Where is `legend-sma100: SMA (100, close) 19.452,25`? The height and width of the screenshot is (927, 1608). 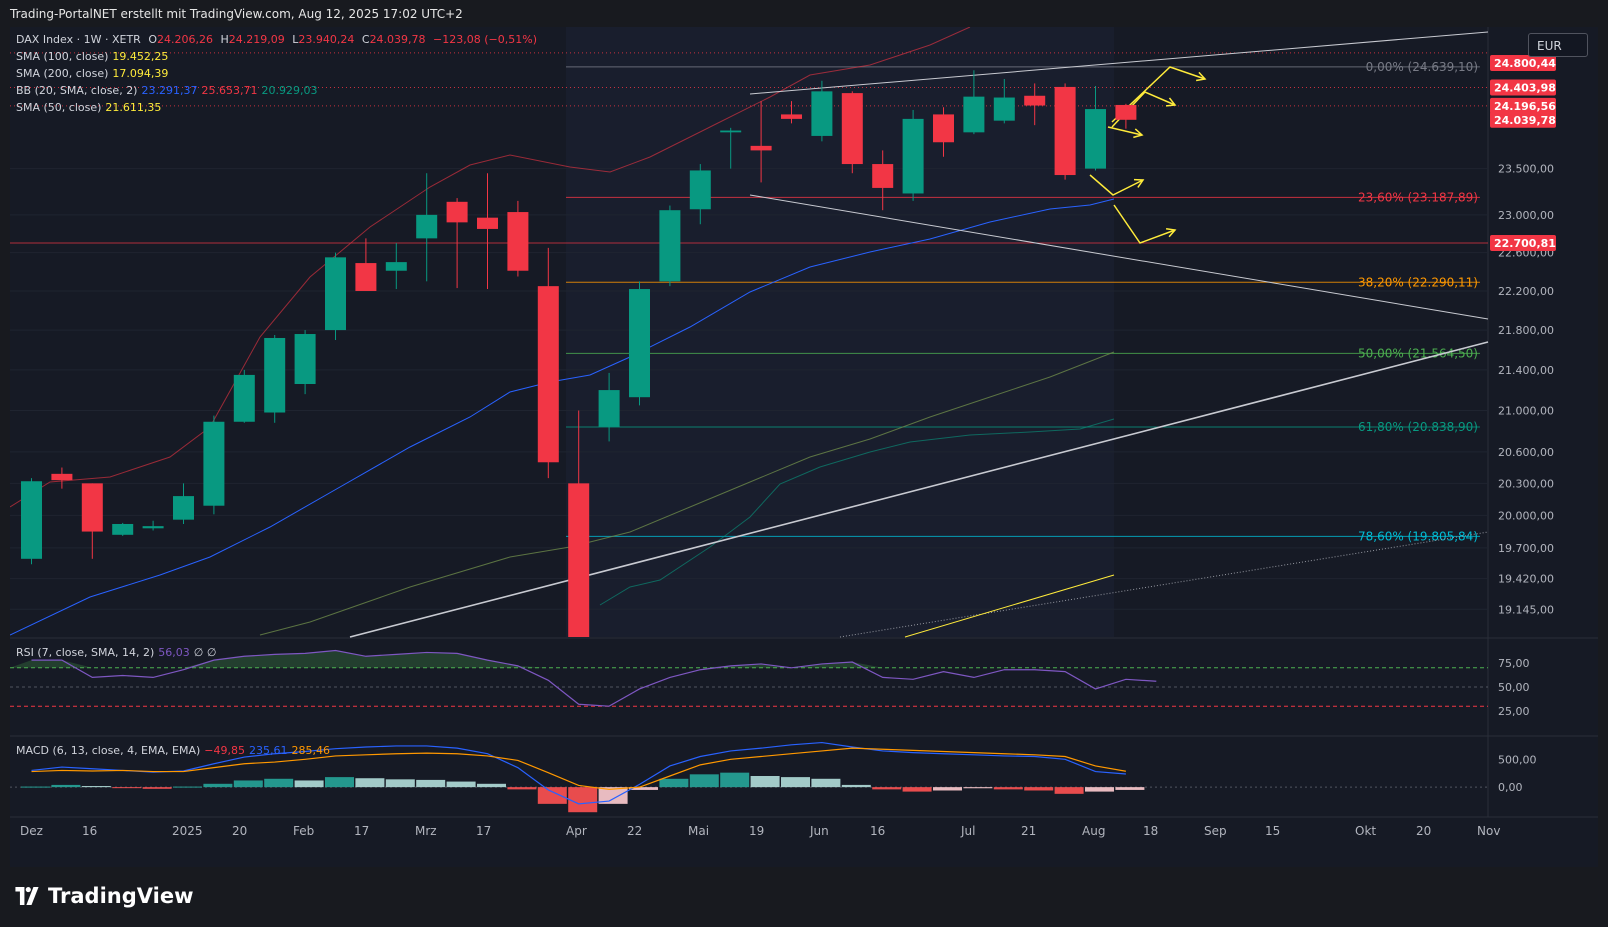 legend-sma100: SMA (100, close) 19.452,25 is located at coordinates (94, 56).